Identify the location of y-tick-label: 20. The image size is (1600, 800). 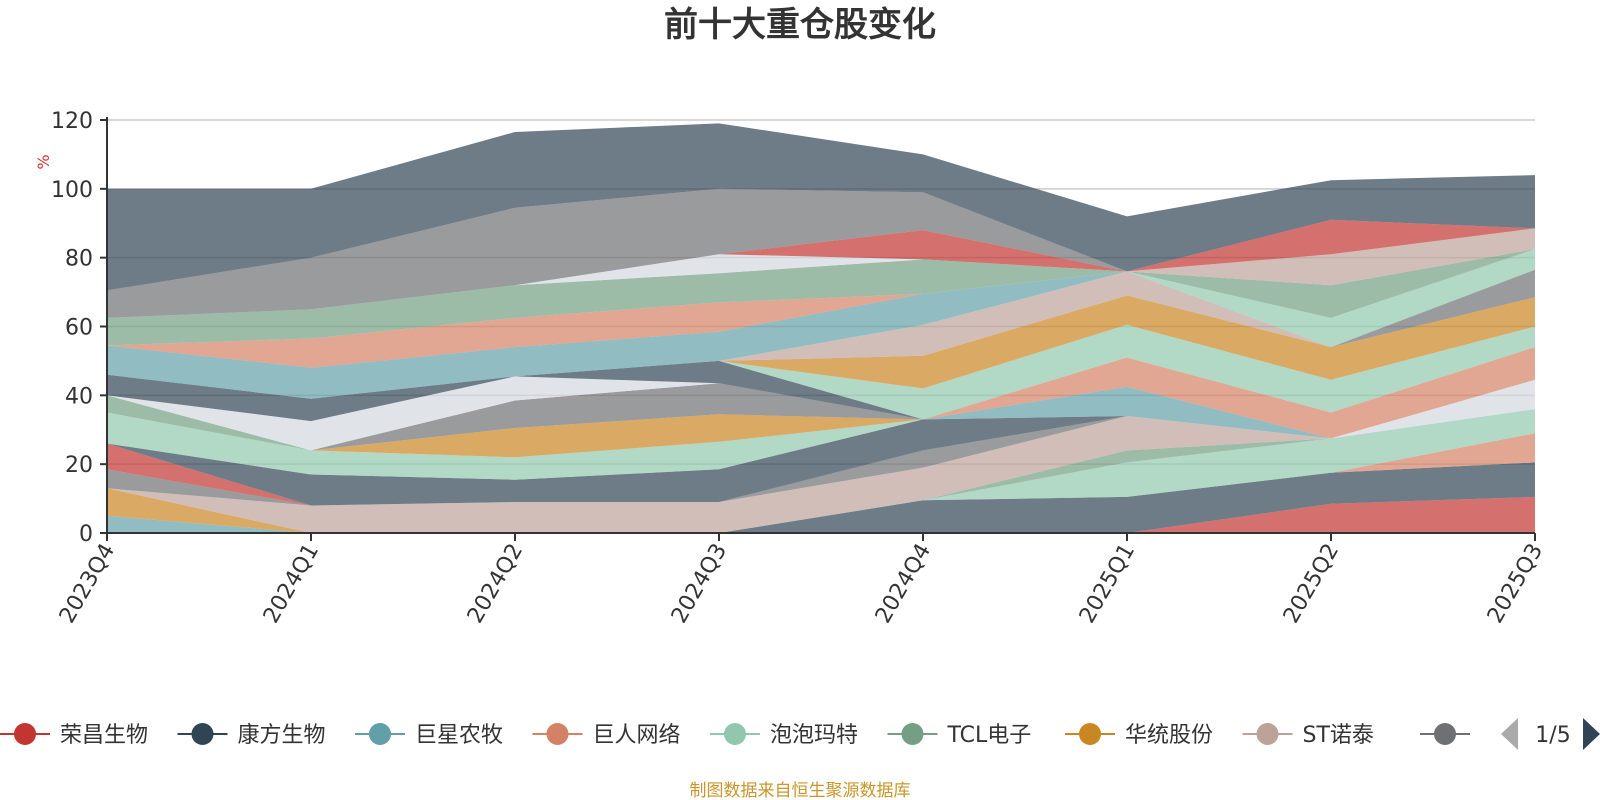
(79, 465).